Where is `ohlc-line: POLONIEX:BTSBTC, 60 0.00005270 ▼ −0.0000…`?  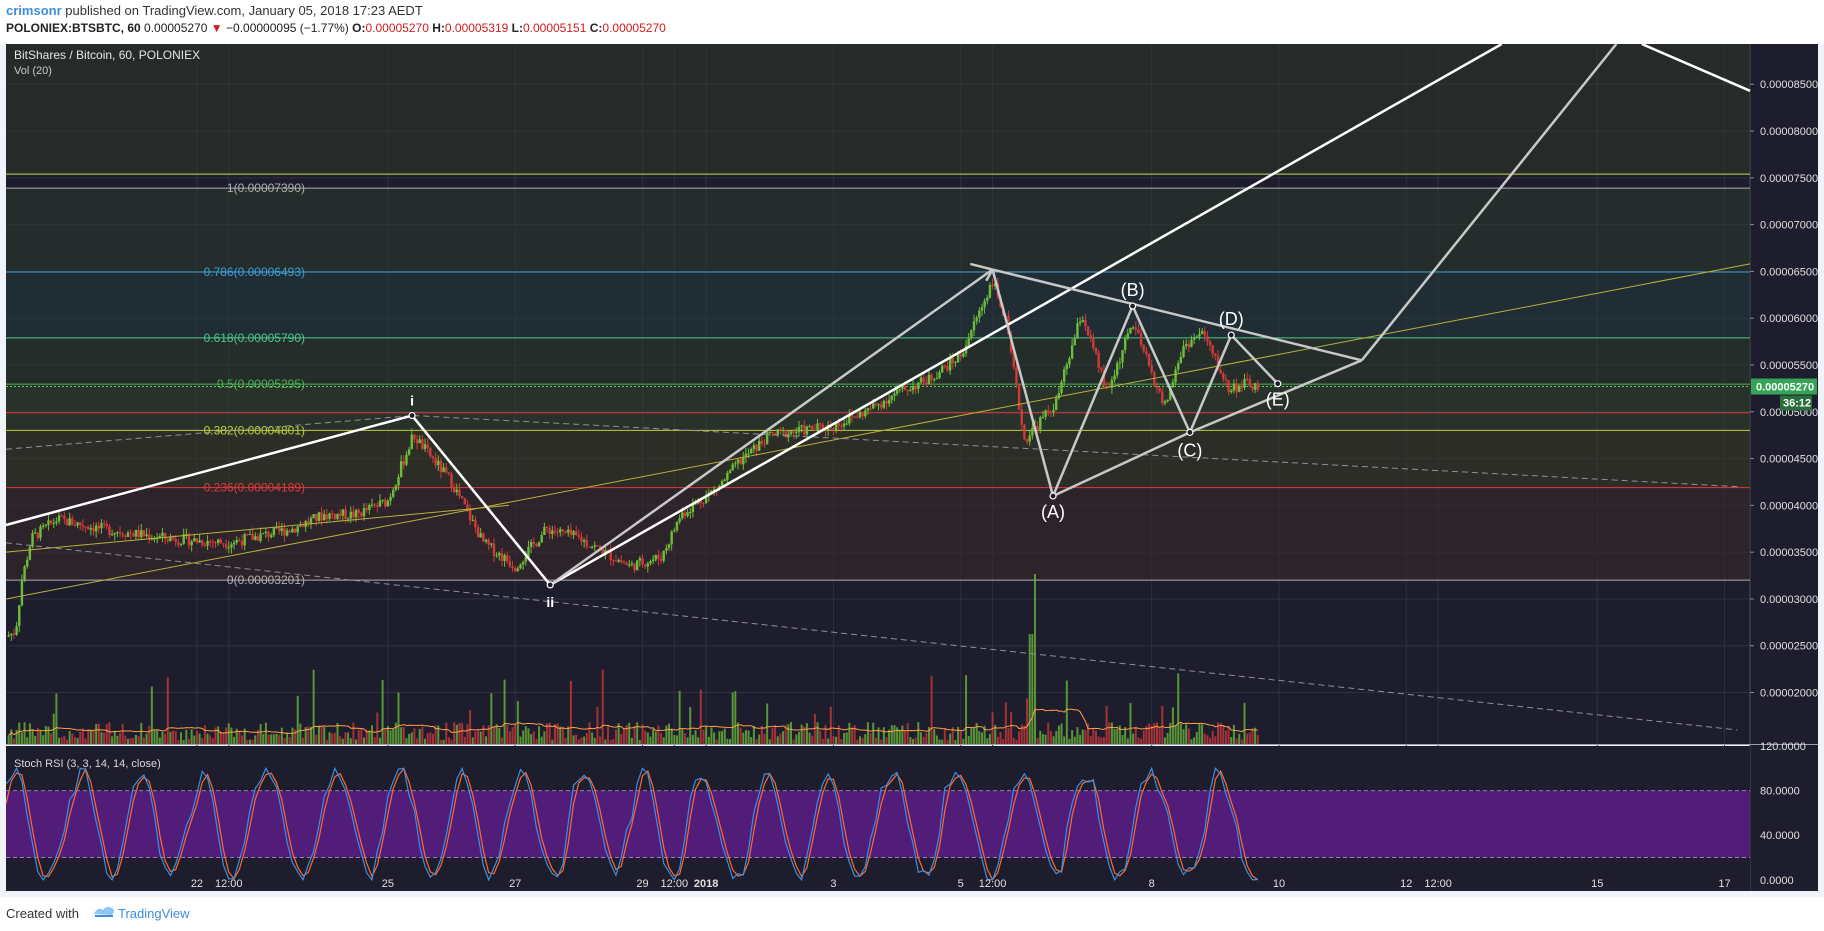
ohlc-line: POLONIEX:BTSBTC, 60 0.00005270 ▼ −0.0000… is located at coordinates (336, 28).